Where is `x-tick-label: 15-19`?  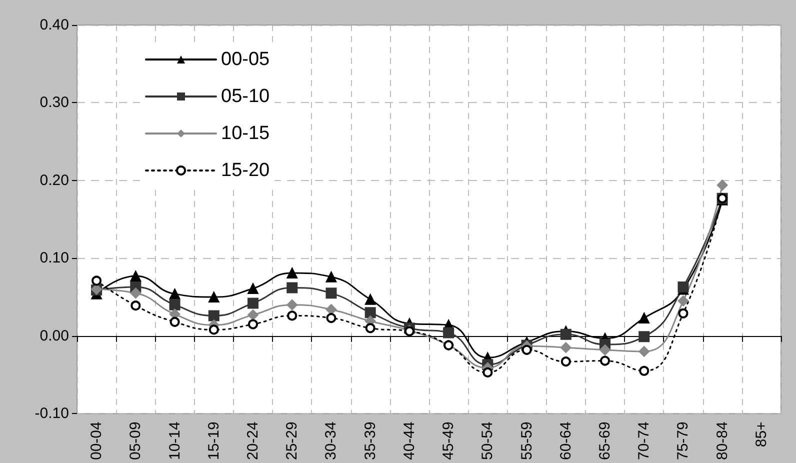 x-tick-label: 15-19 is located at coordinates (213, 441).